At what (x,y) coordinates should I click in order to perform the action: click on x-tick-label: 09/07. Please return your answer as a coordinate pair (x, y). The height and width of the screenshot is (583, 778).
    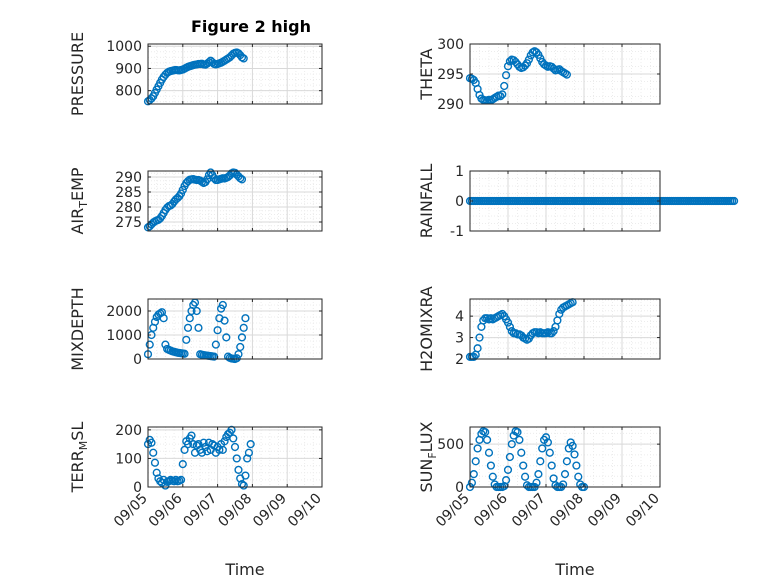
    Looking at the image, I should click on (201, 511).